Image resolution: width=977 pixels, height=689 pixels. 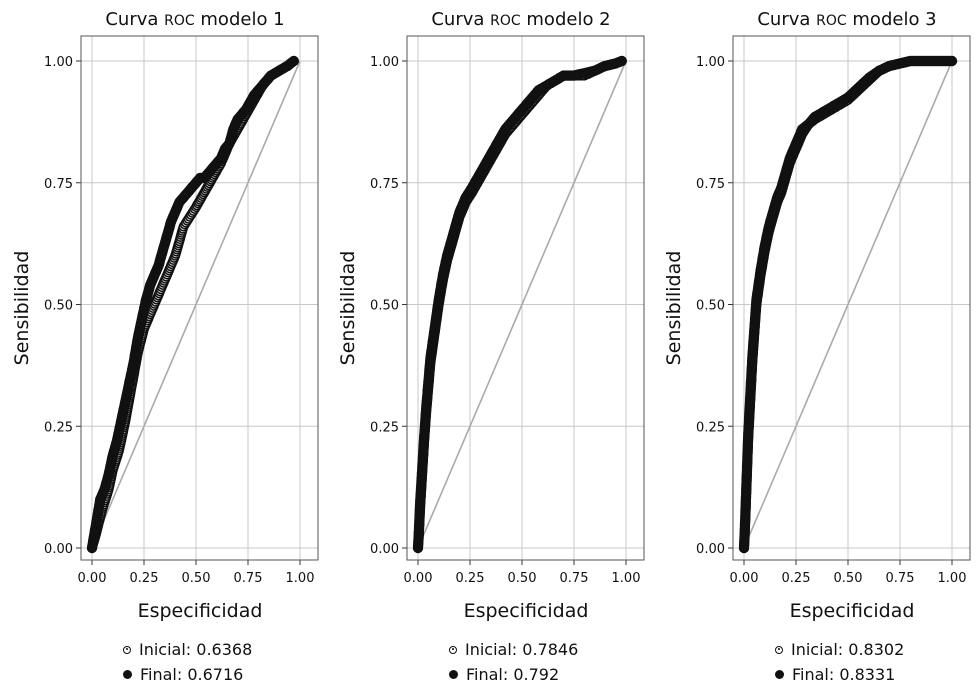 I want to click on chart-title: Curva ROC modelo 1, so click(x=195, y=19).